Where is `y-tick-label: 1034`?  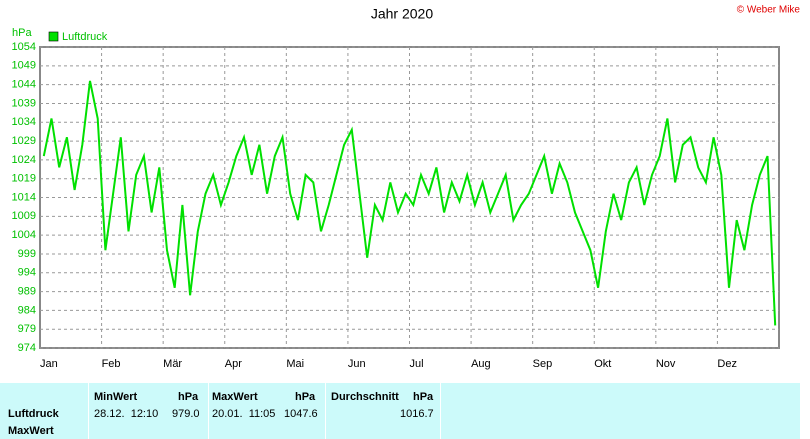 y-tick-label: 1034 is located at coordinates (24, 122).